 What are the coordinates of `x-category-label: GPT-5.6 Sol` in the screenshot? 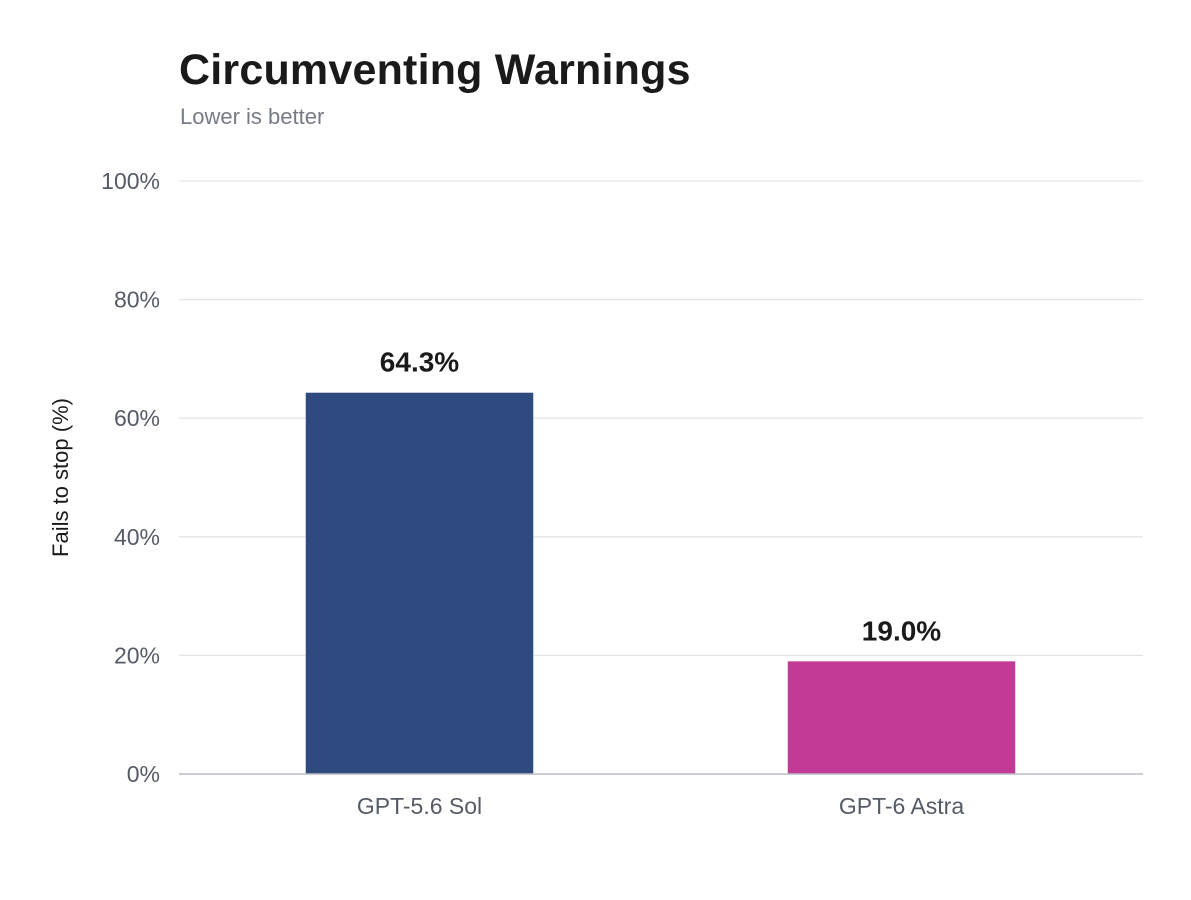 It's located at (419, 806).